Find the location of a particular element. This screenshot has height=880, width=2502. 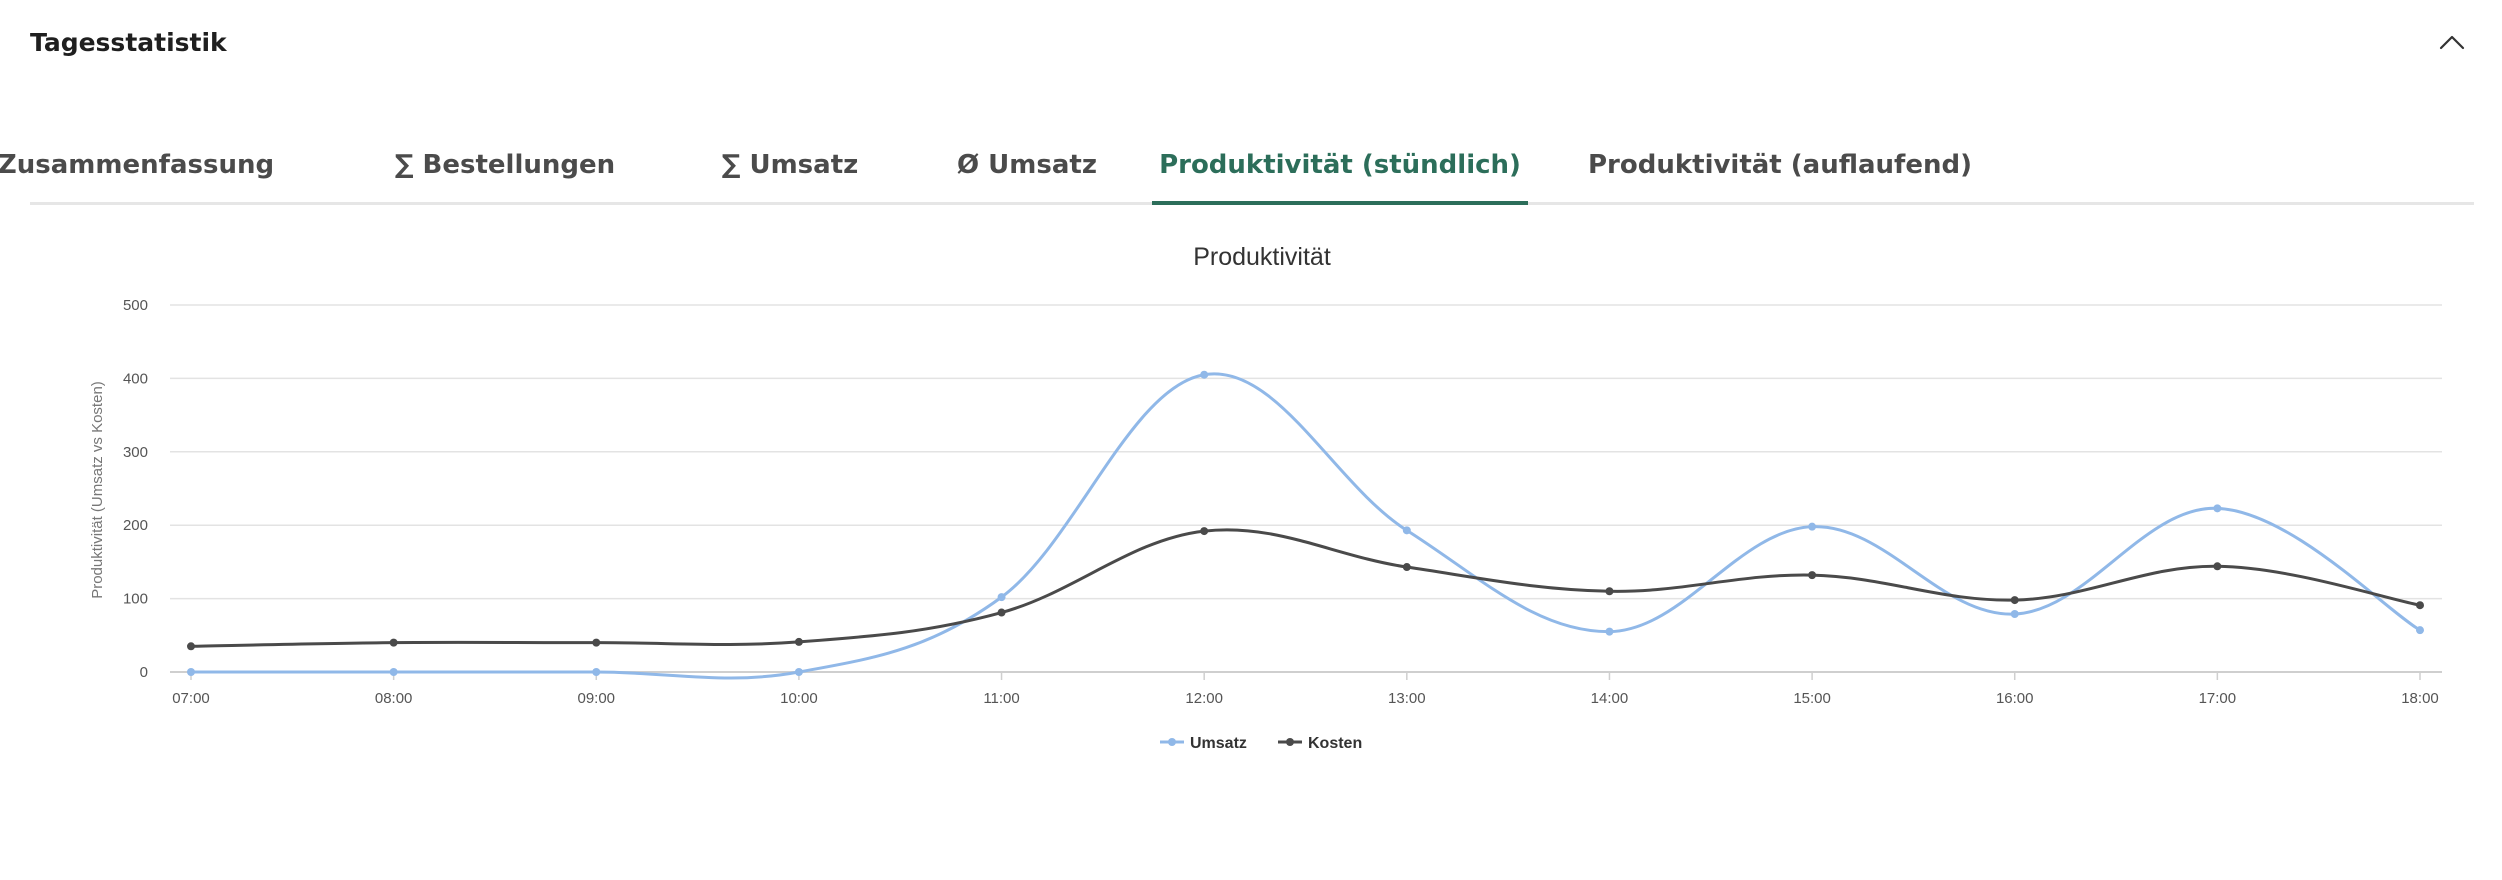

y-tick-label: 100 is located at coordinates (135, 599).